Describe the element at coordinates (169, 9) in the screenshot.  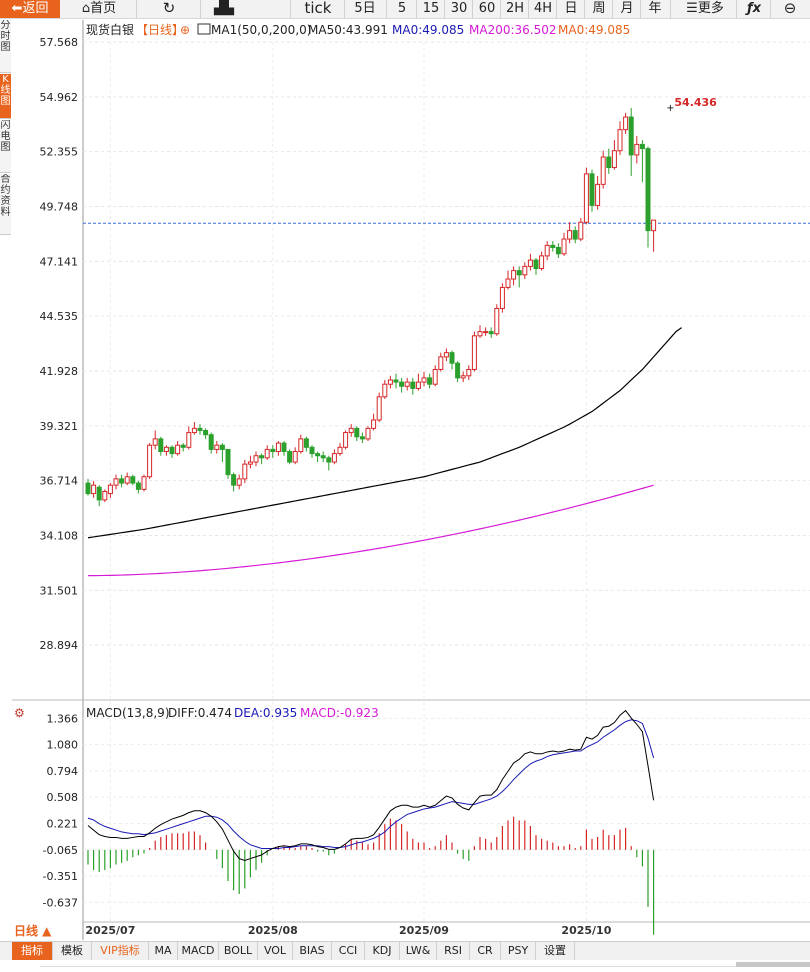
I see `refresh-button: ↻` at that location.